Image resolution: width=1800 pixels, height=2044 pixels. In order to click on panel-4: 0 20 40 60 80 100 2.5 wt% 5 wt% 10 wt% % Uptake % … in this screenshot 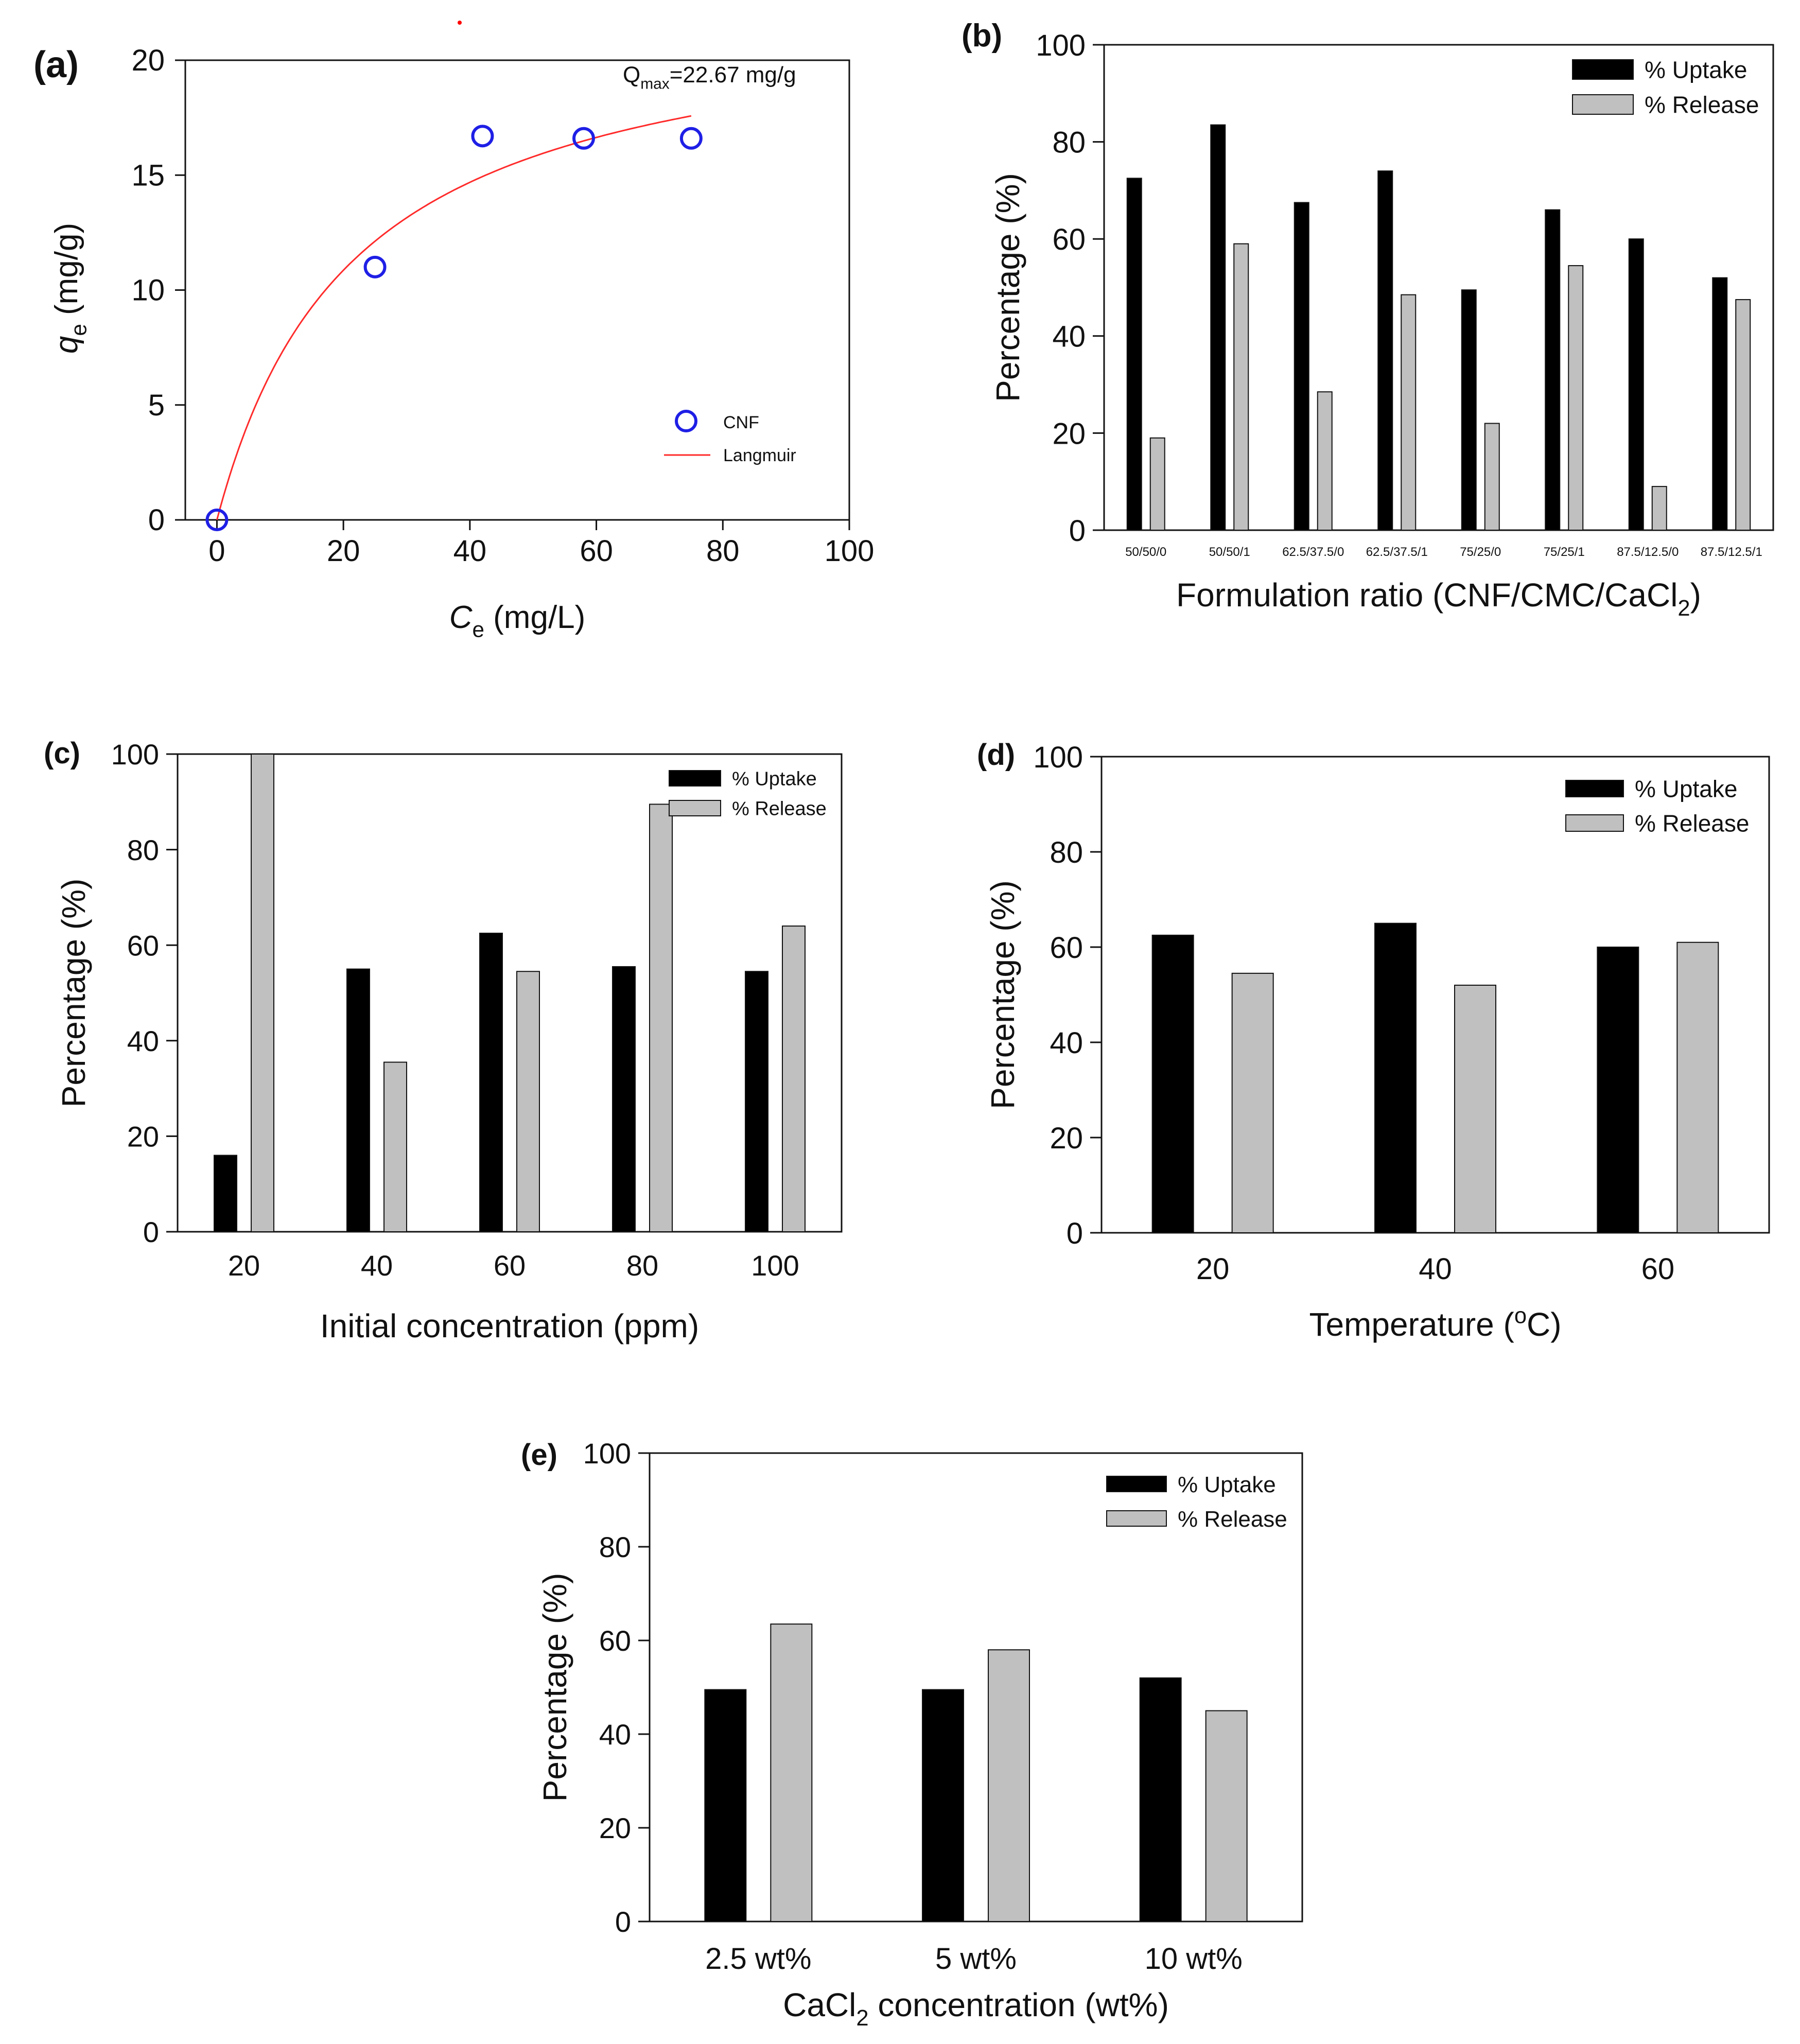, I will do `click(912, 1734)`.